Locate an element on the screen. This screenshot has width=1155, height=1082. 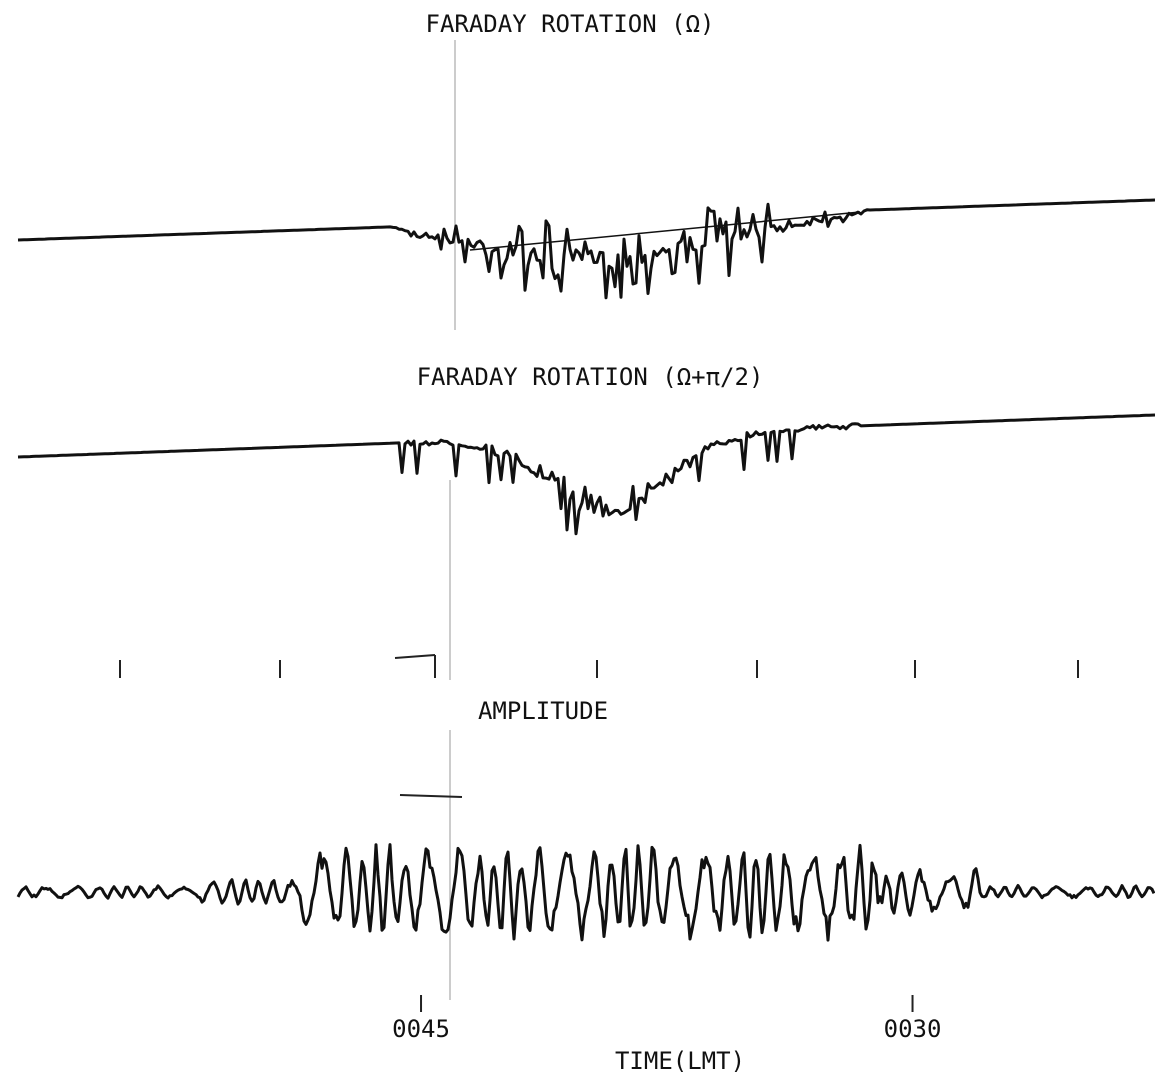
panel-title: FARADAY ROTATION (Ω) is located at coordinates (570, 24).